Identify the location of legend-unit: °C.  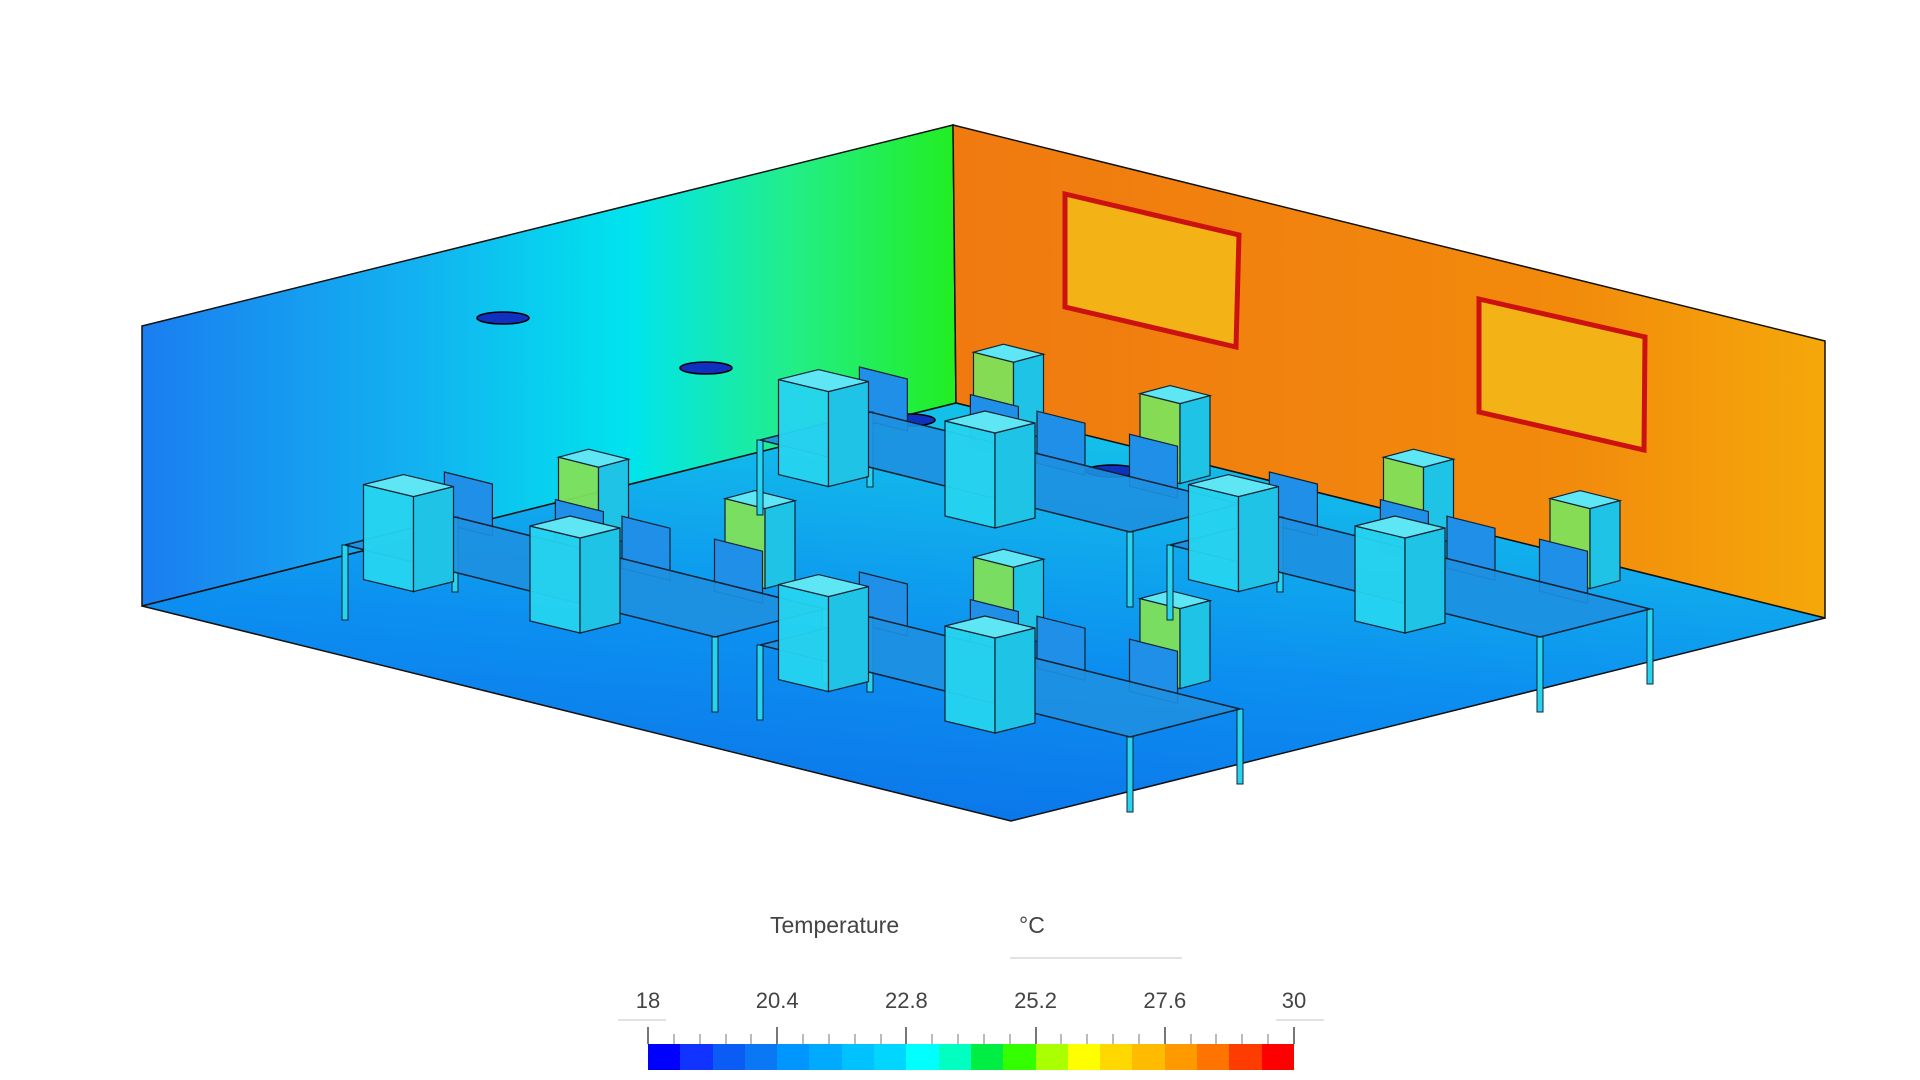
(1032, 925).